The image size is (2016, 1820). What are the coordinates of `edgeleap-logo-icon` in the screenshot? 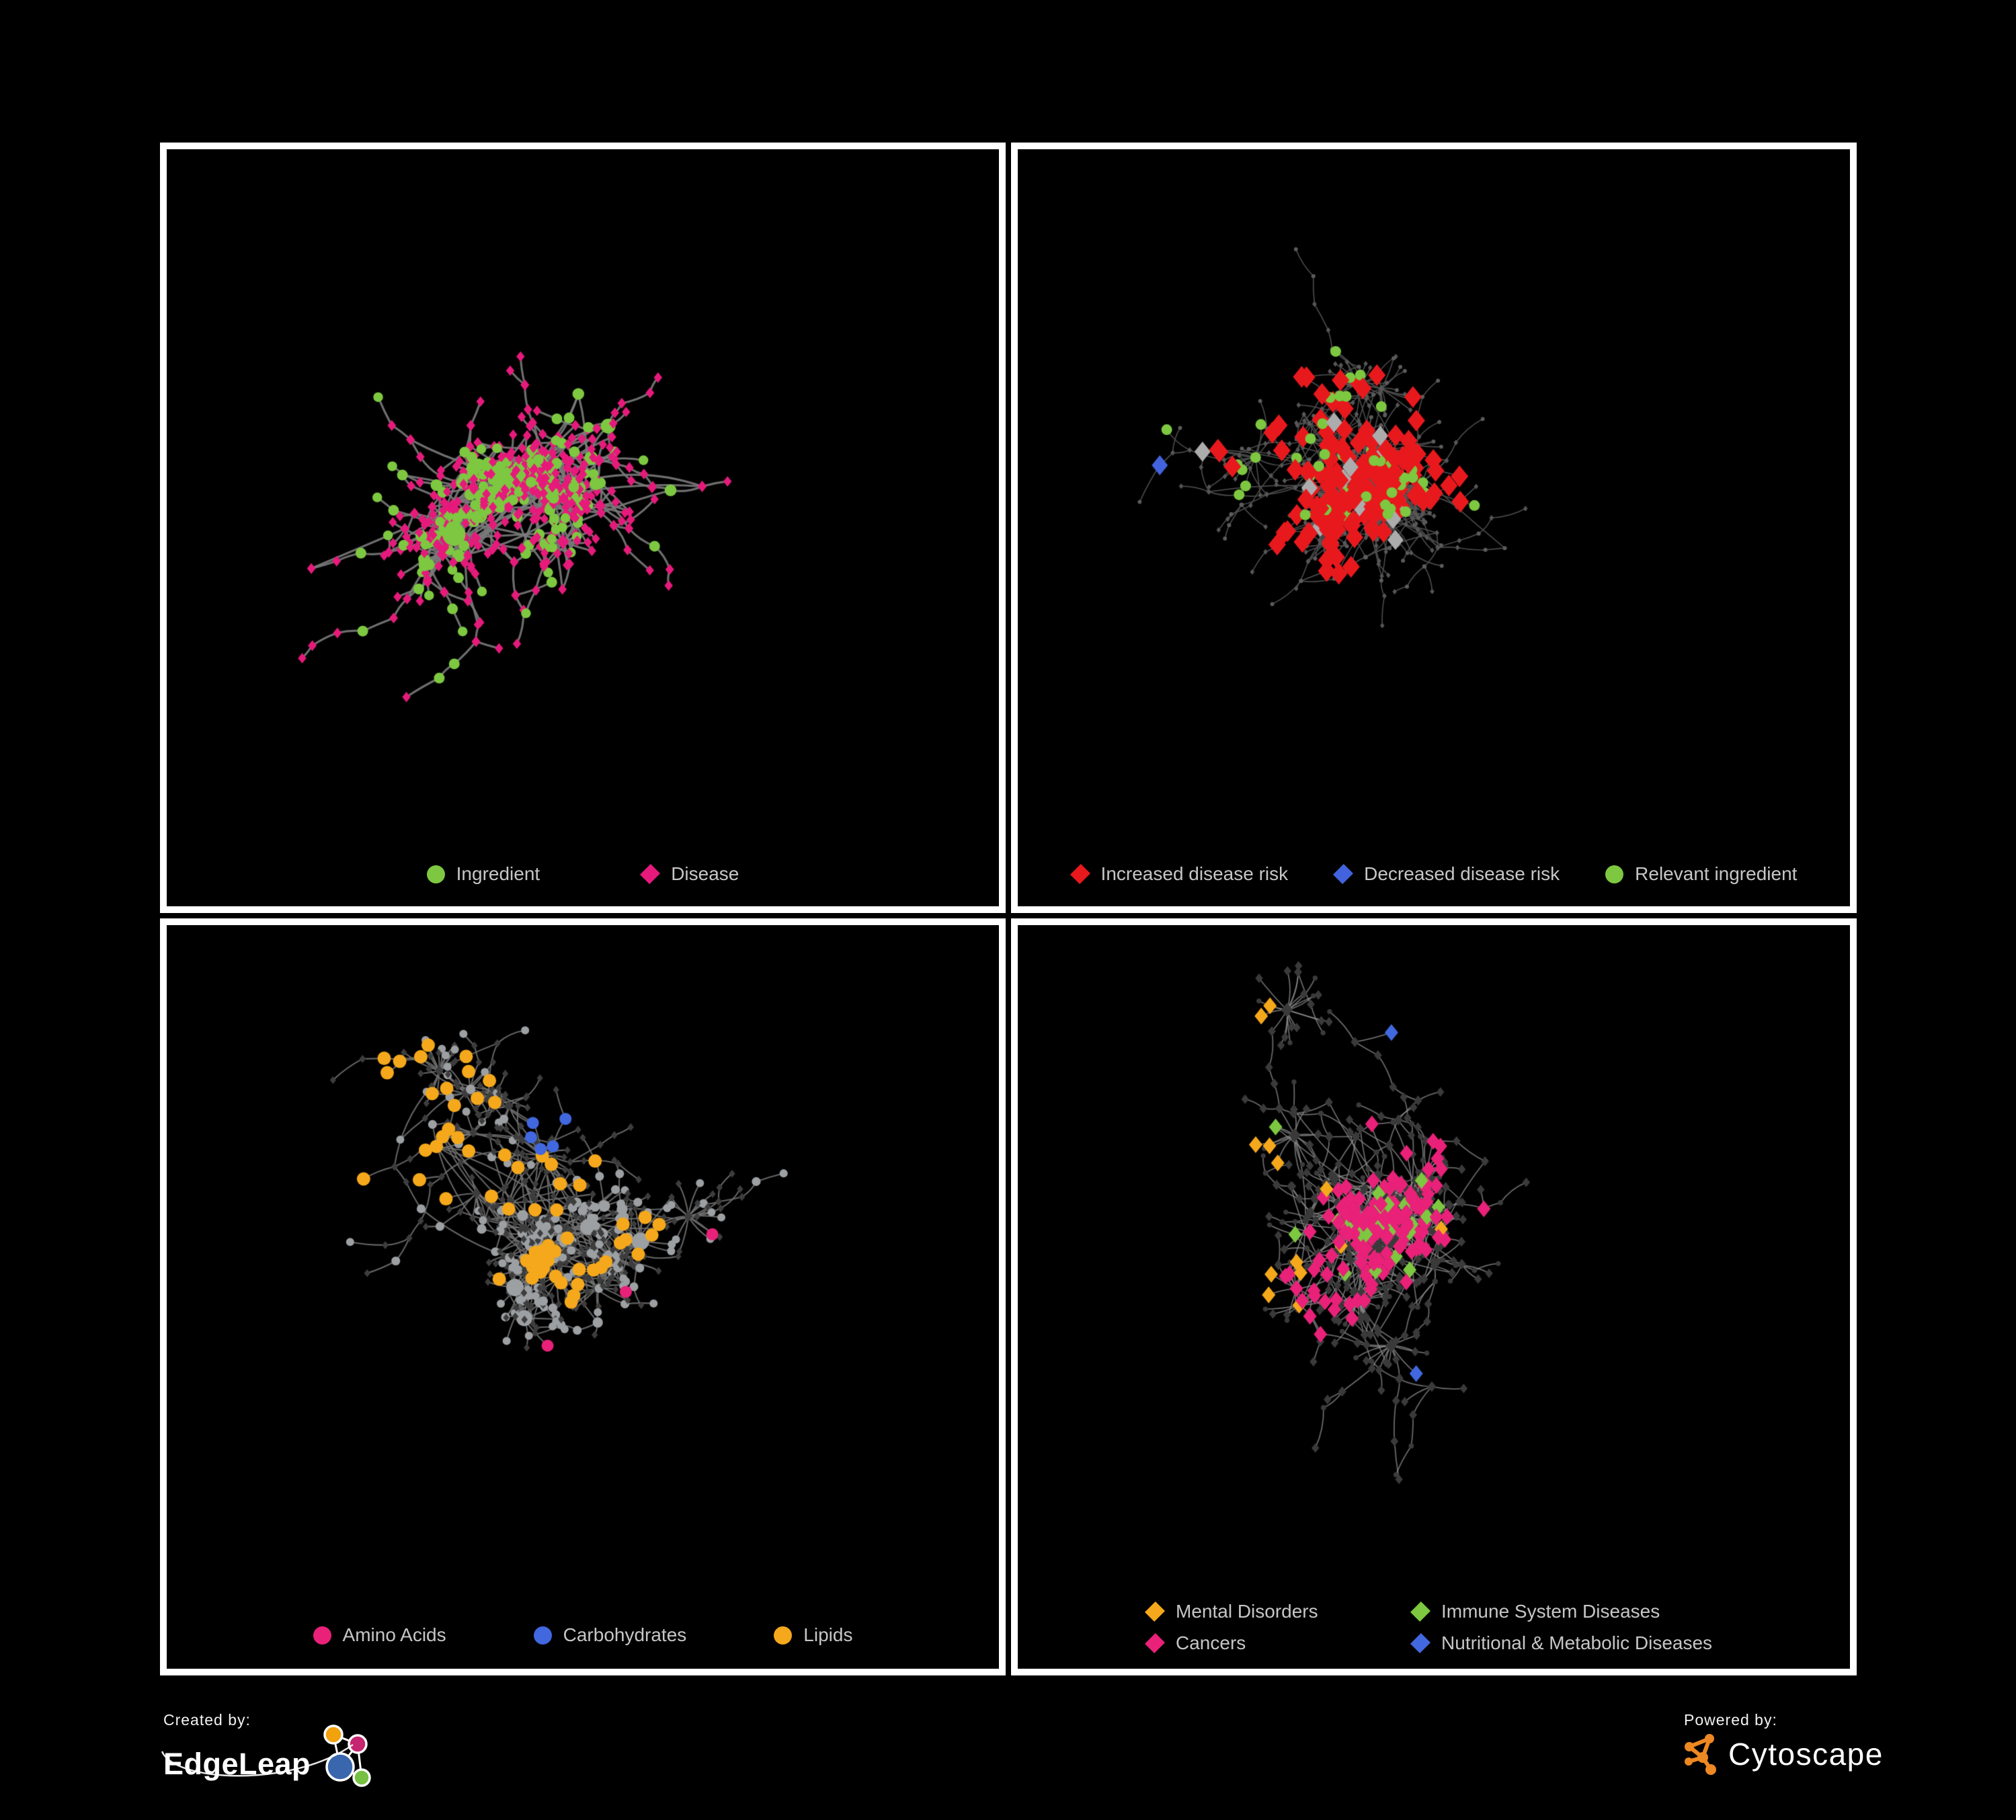 It's located at (347, 1756).